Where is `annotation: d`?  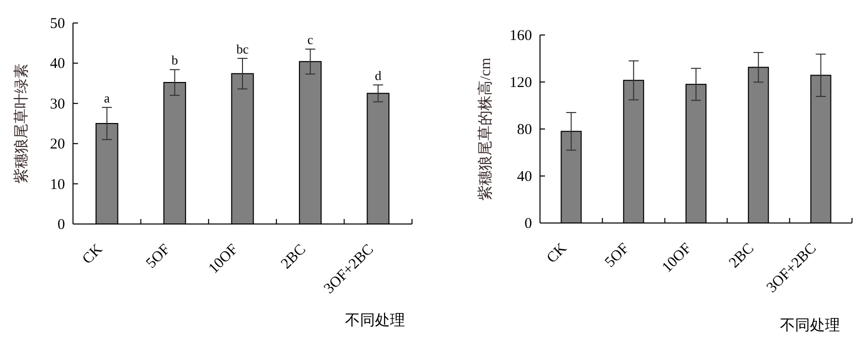
annotation: d is located at coordinates (378, 75).